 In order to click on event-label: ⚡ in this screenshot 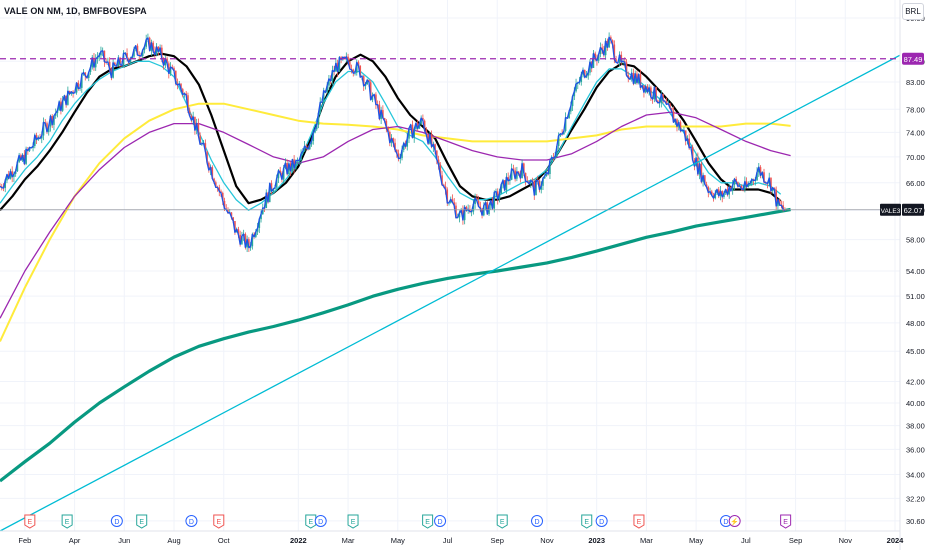, I will do `click(734, 521)`.